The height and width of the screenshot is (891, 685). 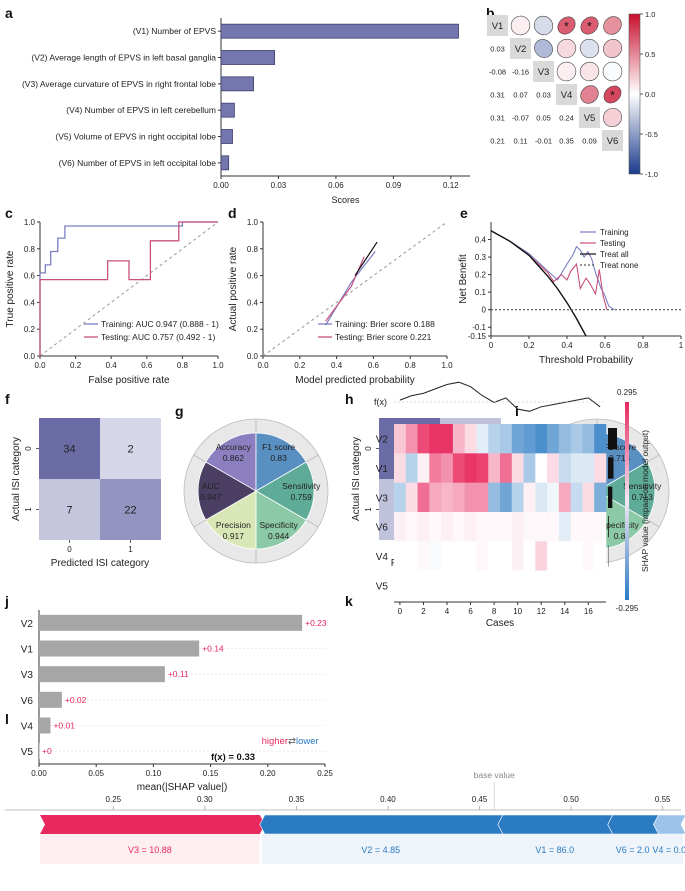 I want to click on y-tick-label: 0.4, so click(x=481, y=240).